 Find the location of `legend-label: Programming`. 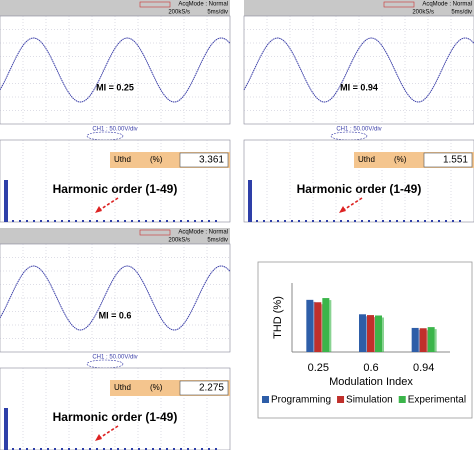

legend-label: Programming is located at coordinates (301, 400).